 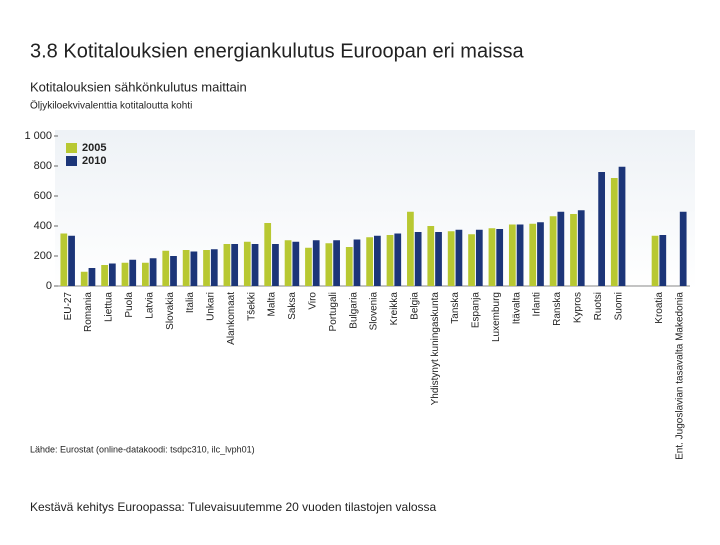 I want to click on x-tick-label: Alankomaat, so click(x=231, y=318).